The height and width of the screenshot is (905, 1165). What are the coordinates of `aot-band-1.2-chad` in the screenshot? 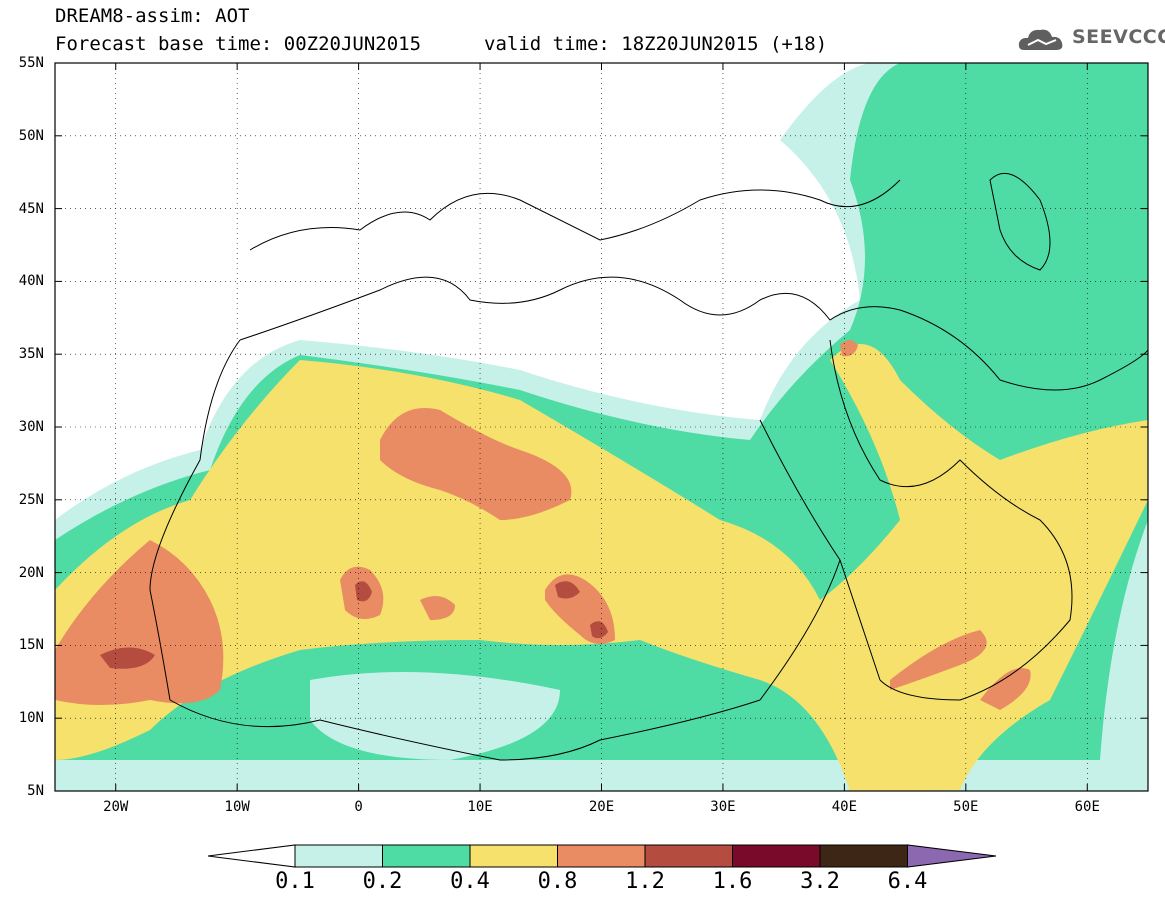 It's located at (363, 591).